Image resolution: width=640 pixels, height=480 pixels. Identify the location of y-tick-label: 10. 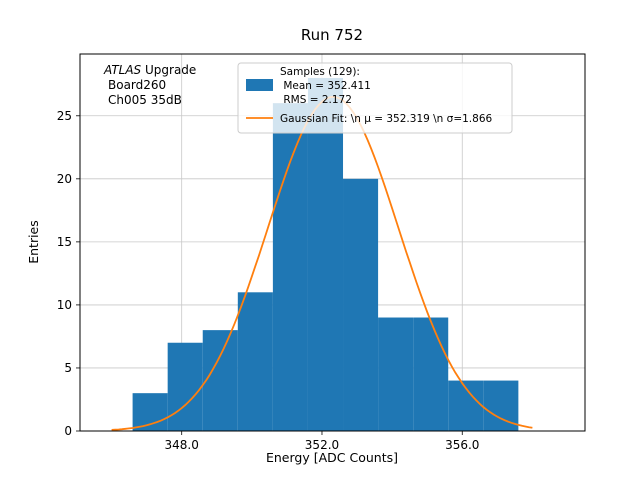
(64, 305).